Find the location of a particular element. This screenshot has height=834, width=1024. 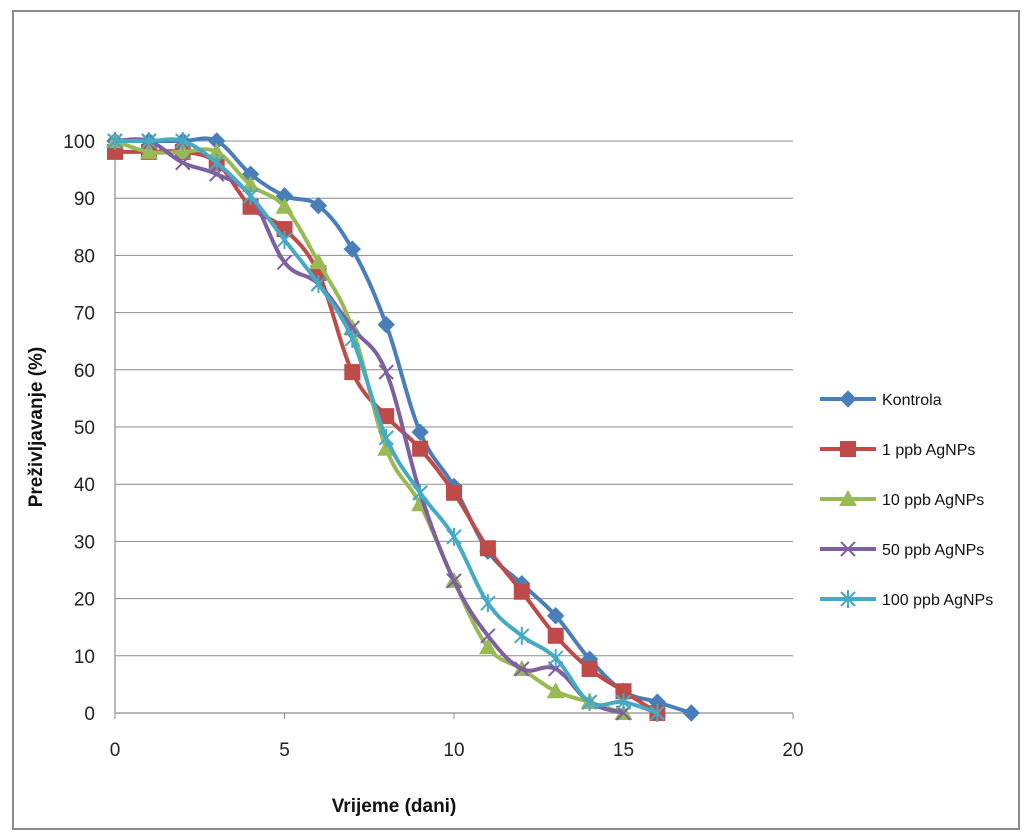

y-tick-label: 0 is located at coordinates (89, 714).